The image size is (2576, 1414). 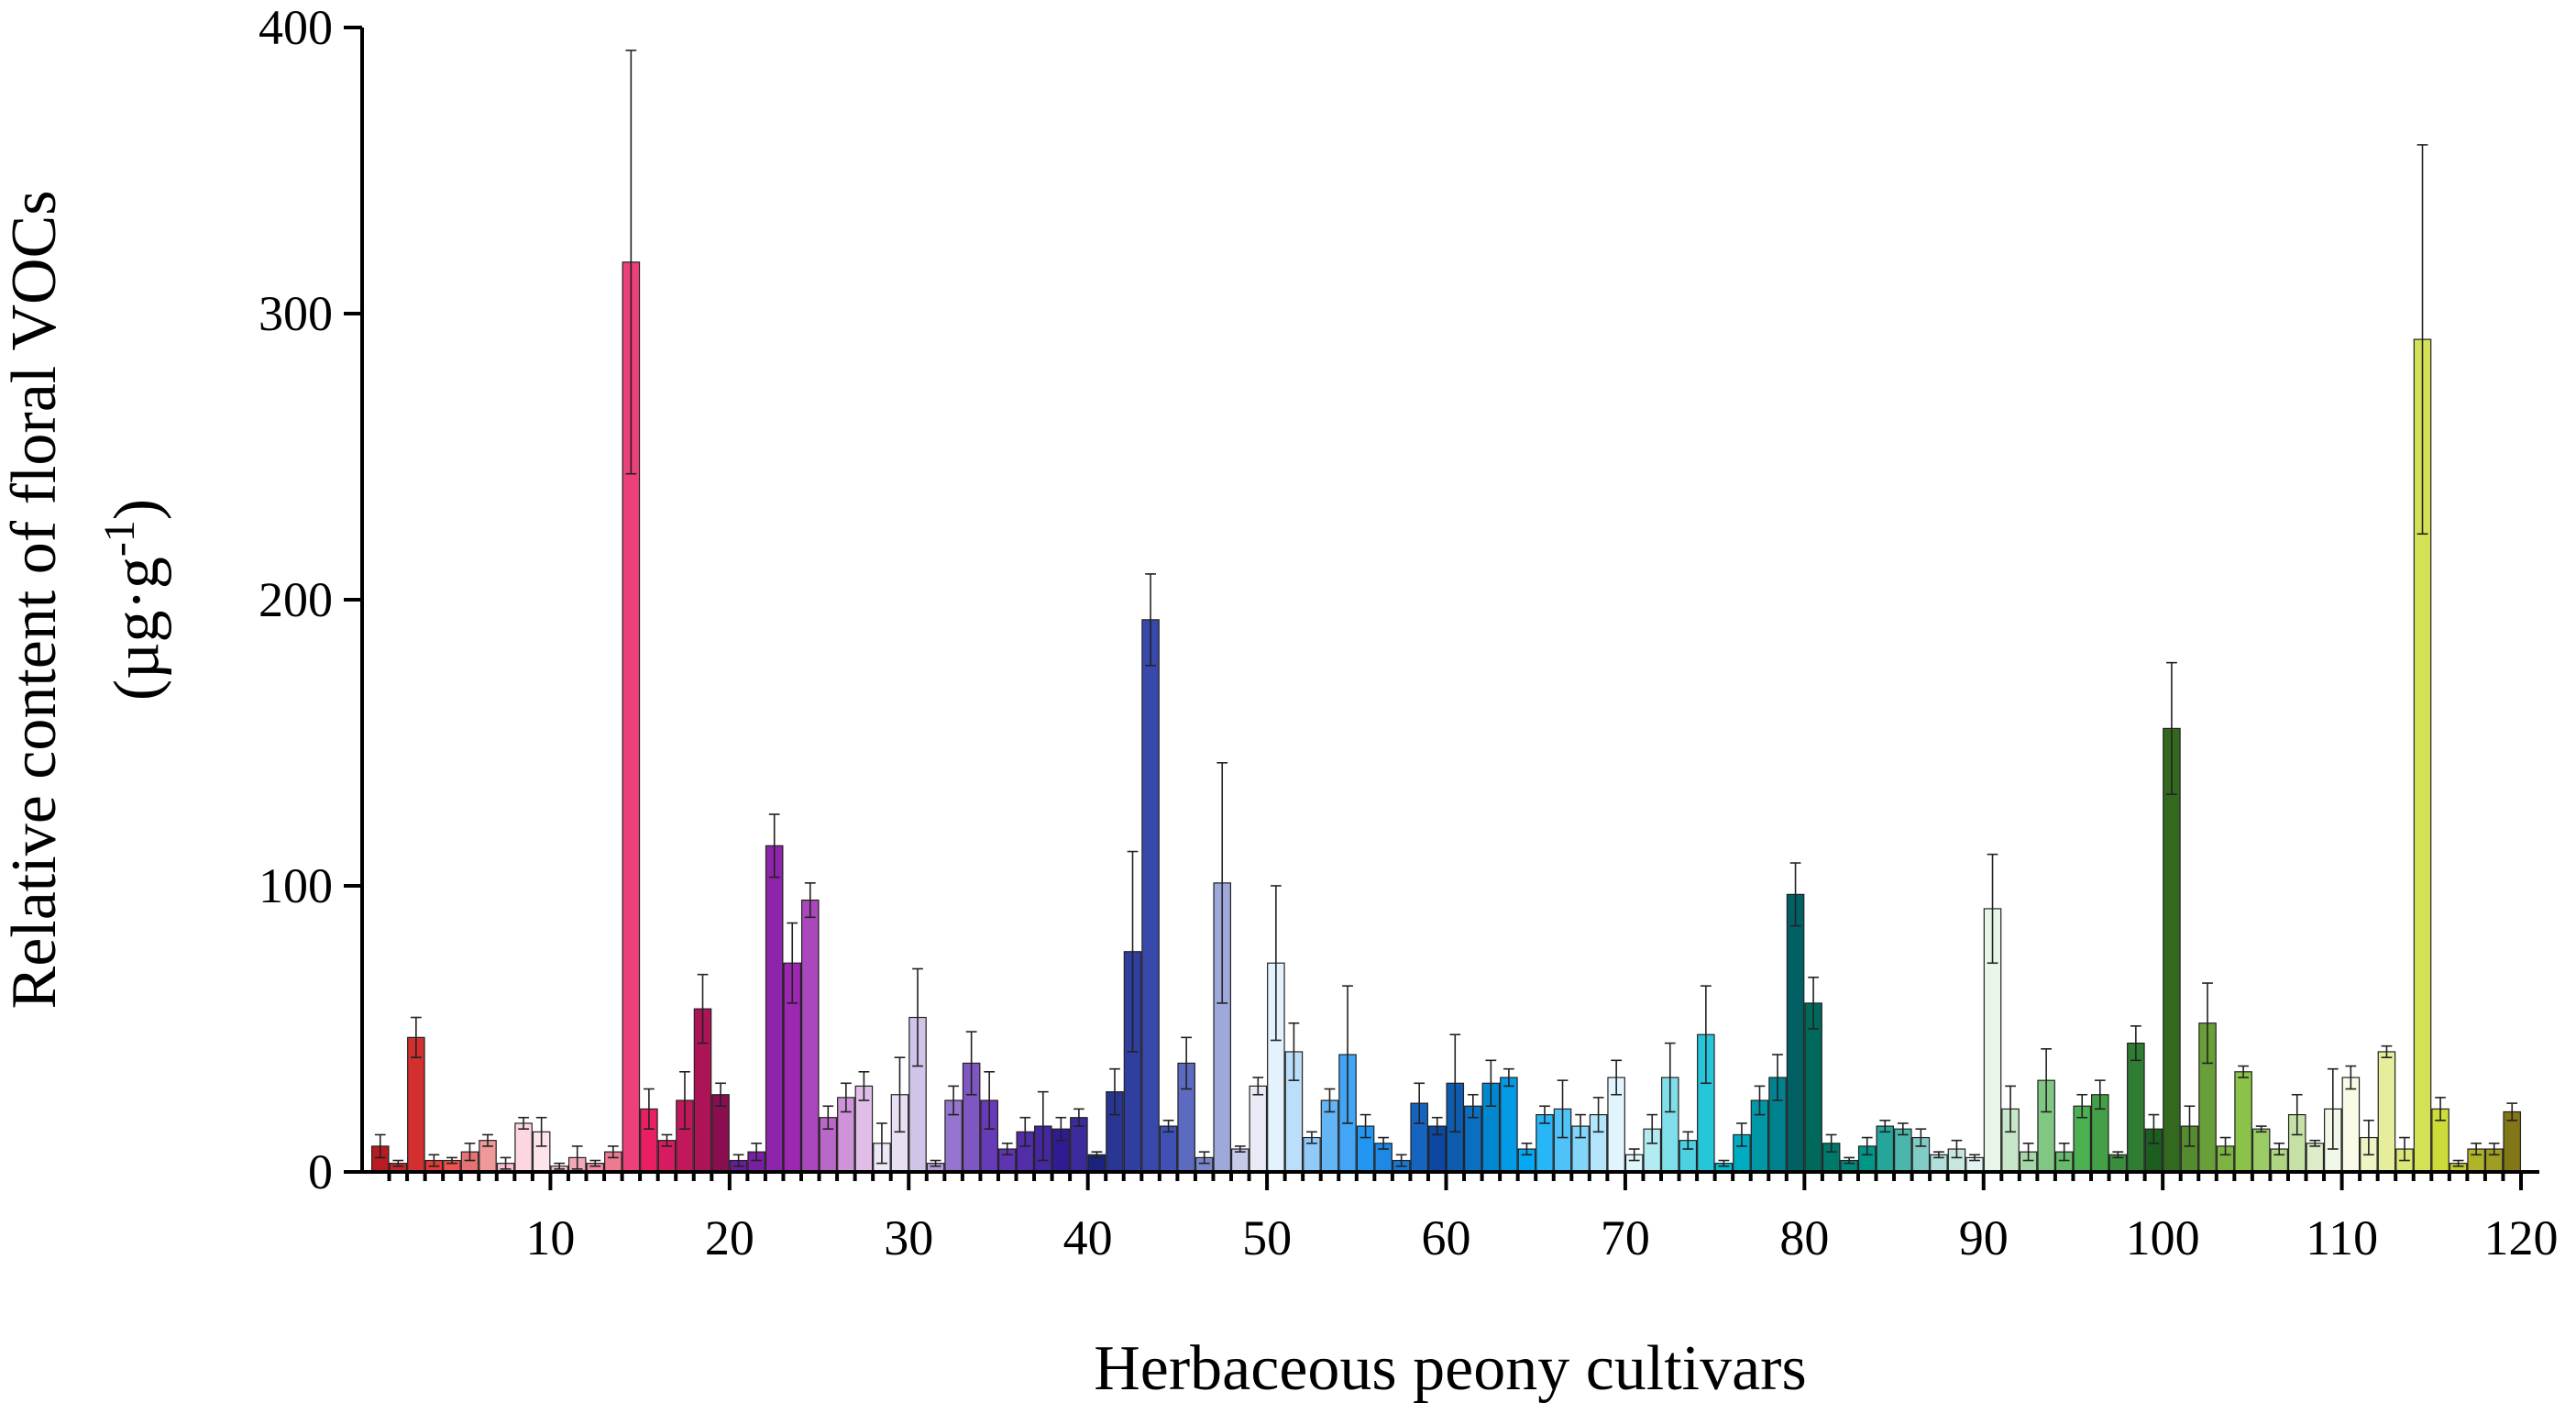 What do you see at coordinates (133, 600) in the screenshot?
I see `y-axis-title-line2: (µg·g-1)` at bounding box center [133, 600].